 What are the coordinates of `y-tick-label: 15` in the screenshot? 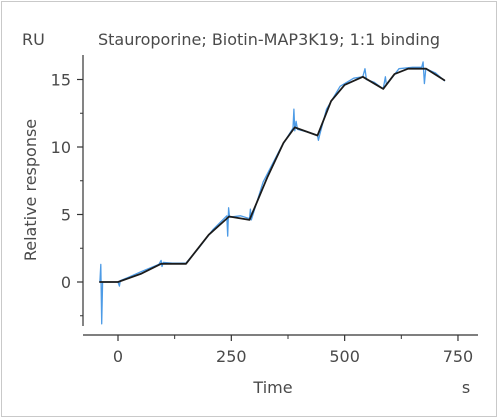 It's located at (61, 80).